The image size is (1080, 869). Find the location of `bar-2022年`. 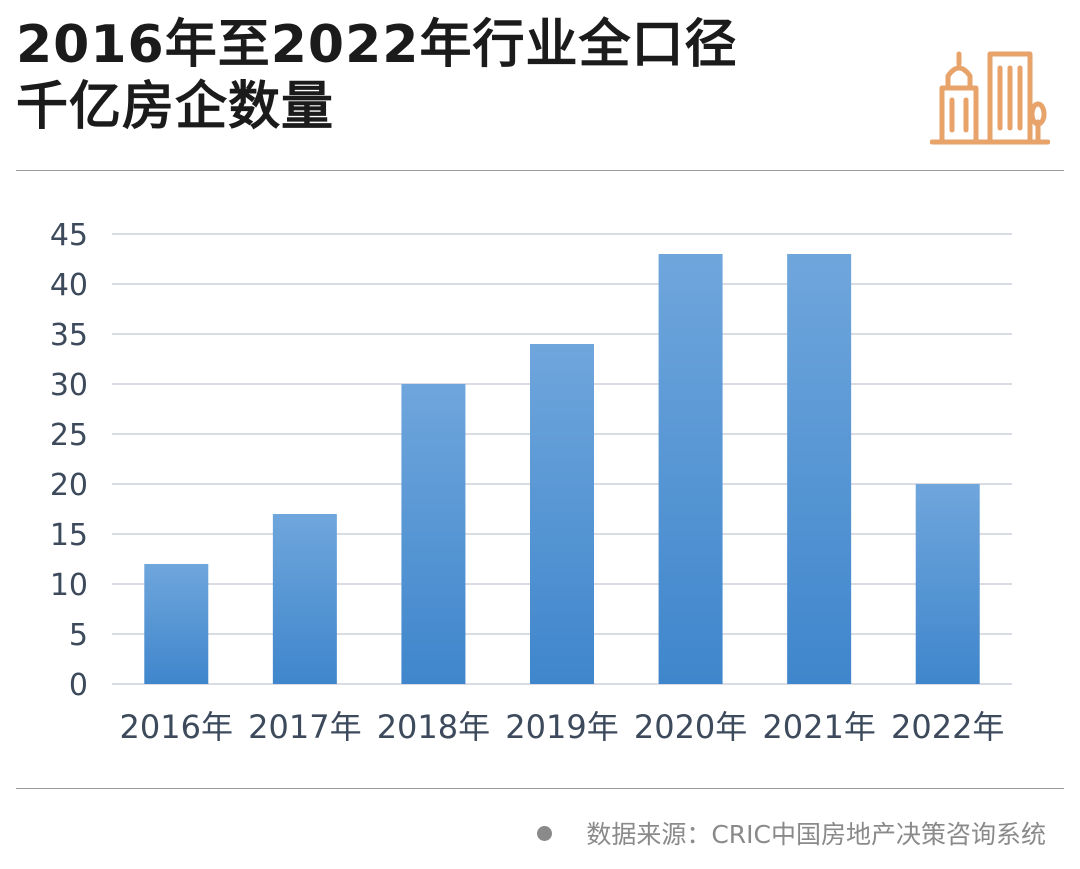

bar-2022年 is located at coordinates (947, 584).